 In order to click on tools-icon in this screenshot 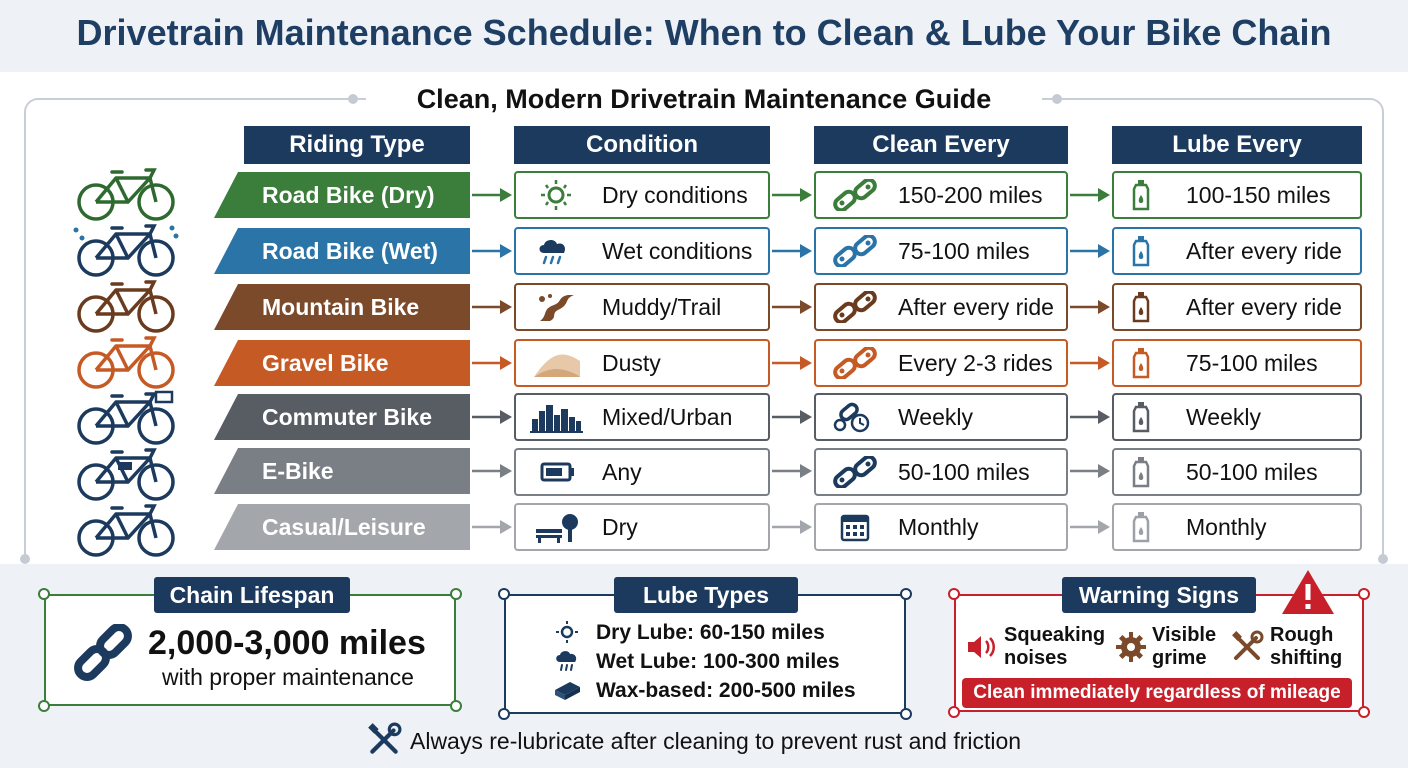, I will do `click(385, 738)`.